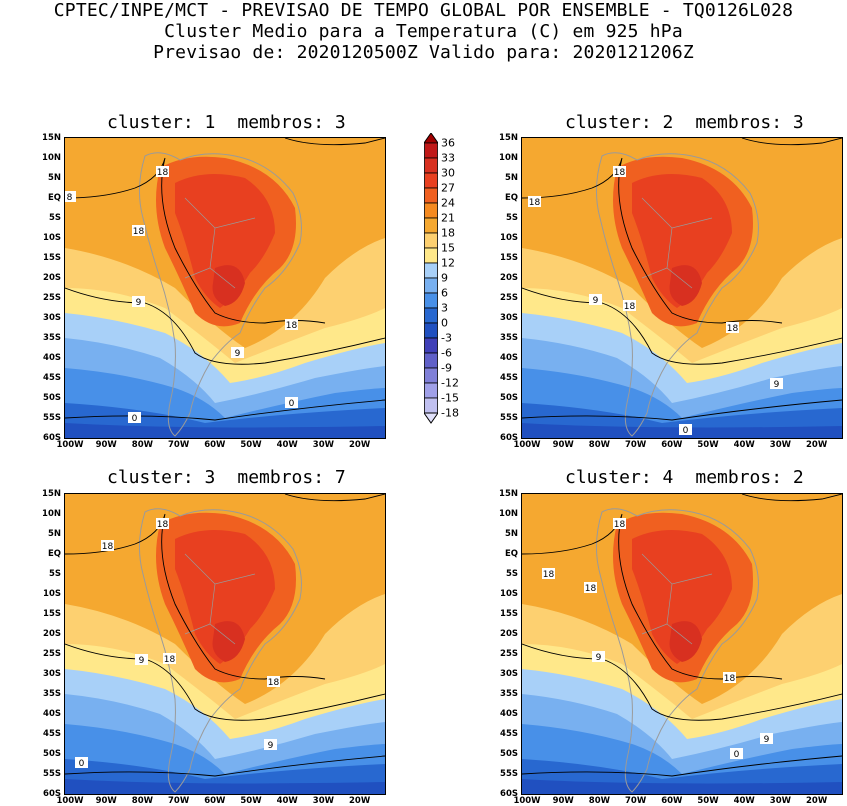 Image resolution: width=847 pixels, height=806 pixels. What do you see at coordinates (682, 786) in the screenshot?
I see `field-minus3` at bounding box center [682, 786].